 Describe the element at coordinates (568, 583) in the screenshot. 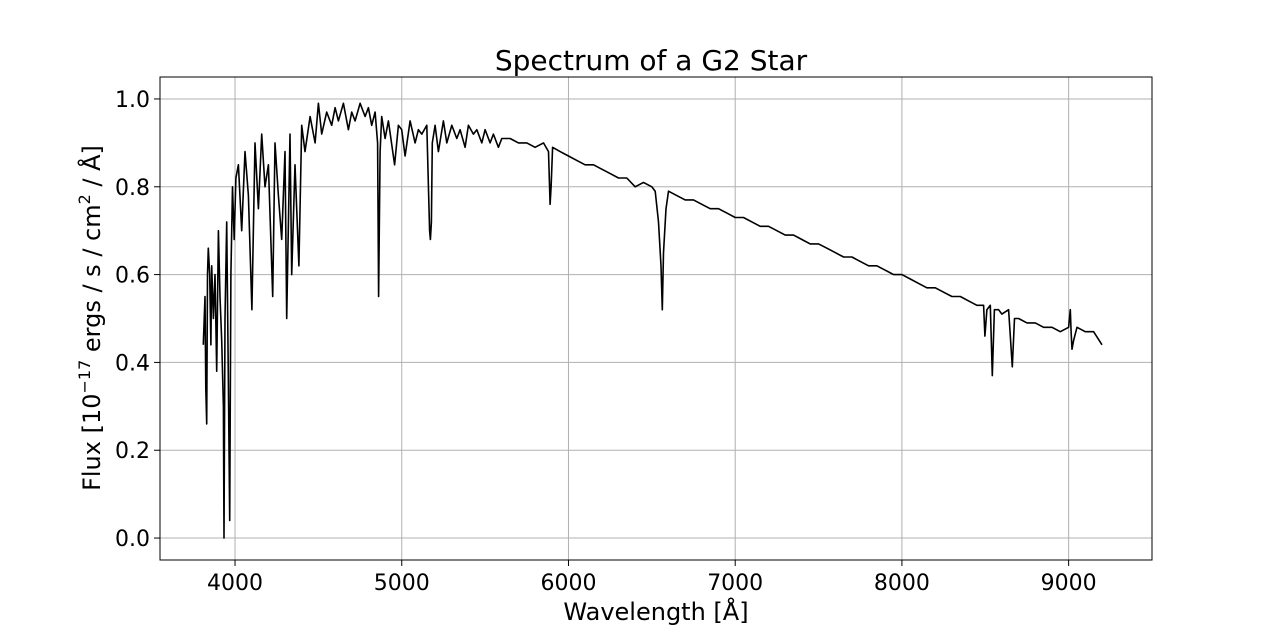

I see `x-tick-label: 6000` at that location.